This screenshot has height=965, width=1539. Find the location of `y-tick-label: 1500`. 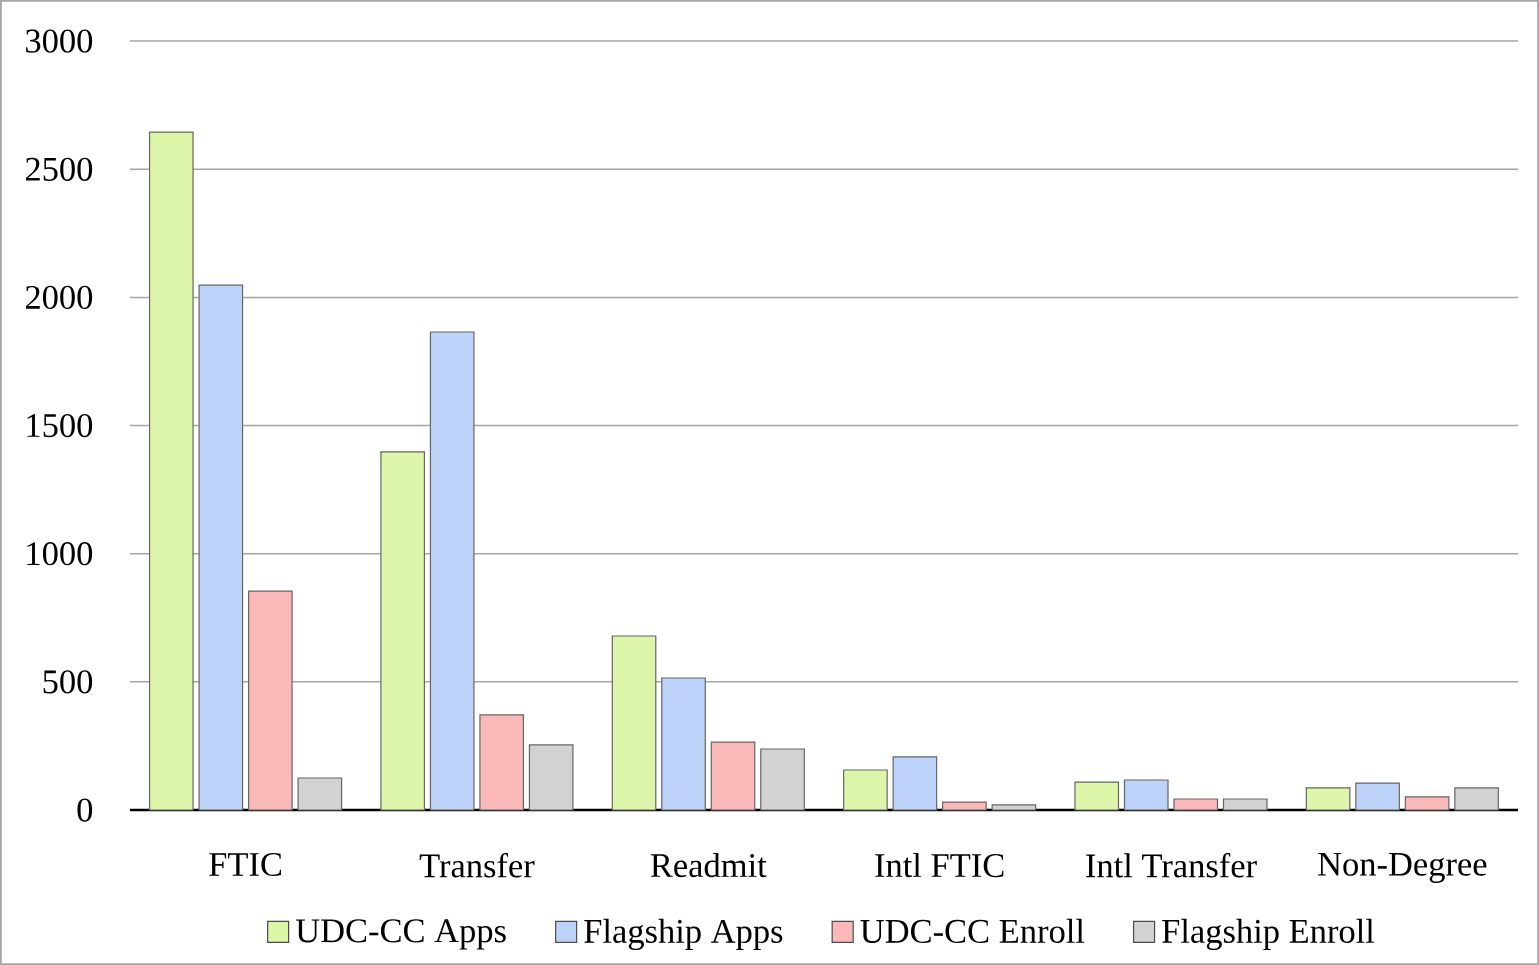

y-tick-label: 1500 is located at coordinates (60, 425).